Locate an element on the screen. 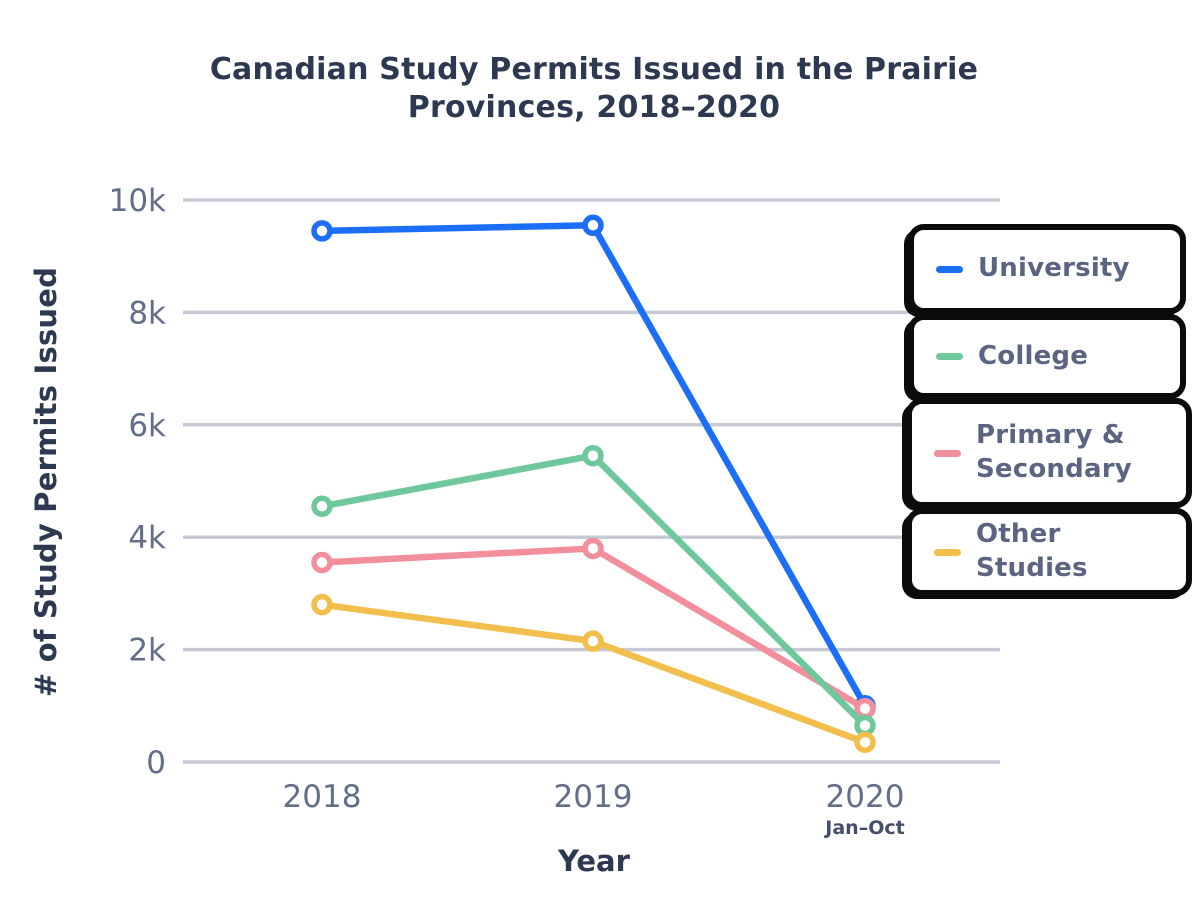 The image size is (1201, 909). legend-item-label: Primary & Secondary is located at coordinates (1054, 452).